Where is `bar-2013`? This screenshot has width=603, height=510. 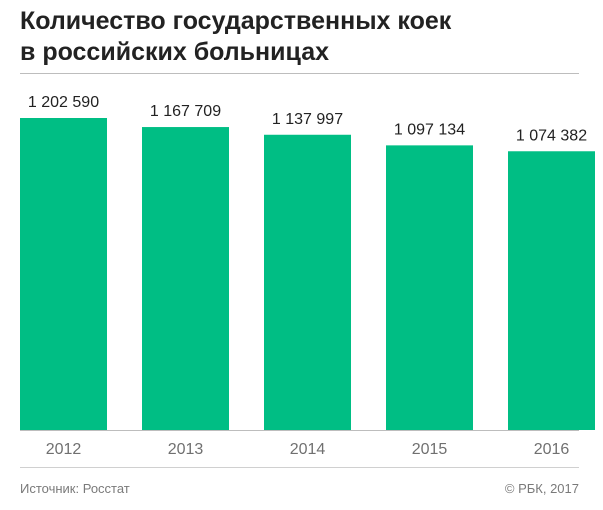 bar-2013 is located at coordinates (185, 278).